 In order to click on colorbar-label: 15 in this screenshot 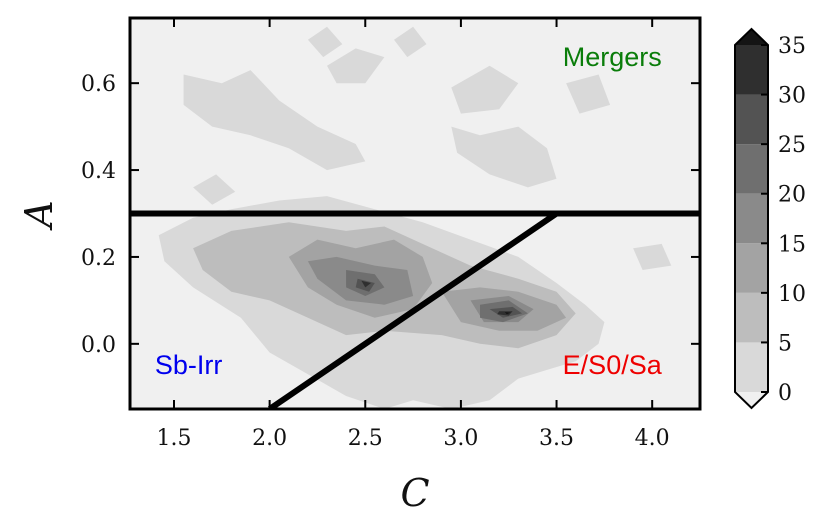, I will do `click(792, 244)`.